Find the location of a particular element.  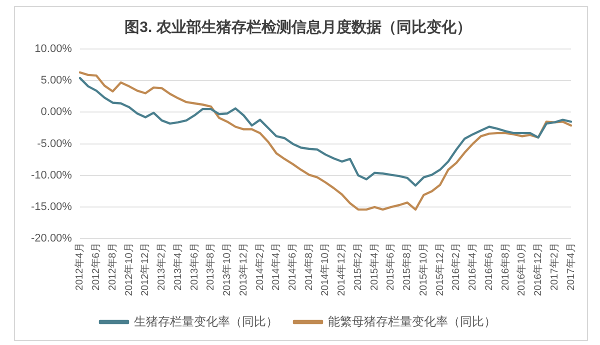

y-tick-label: -15.00% is located at coordinates (51, 207).